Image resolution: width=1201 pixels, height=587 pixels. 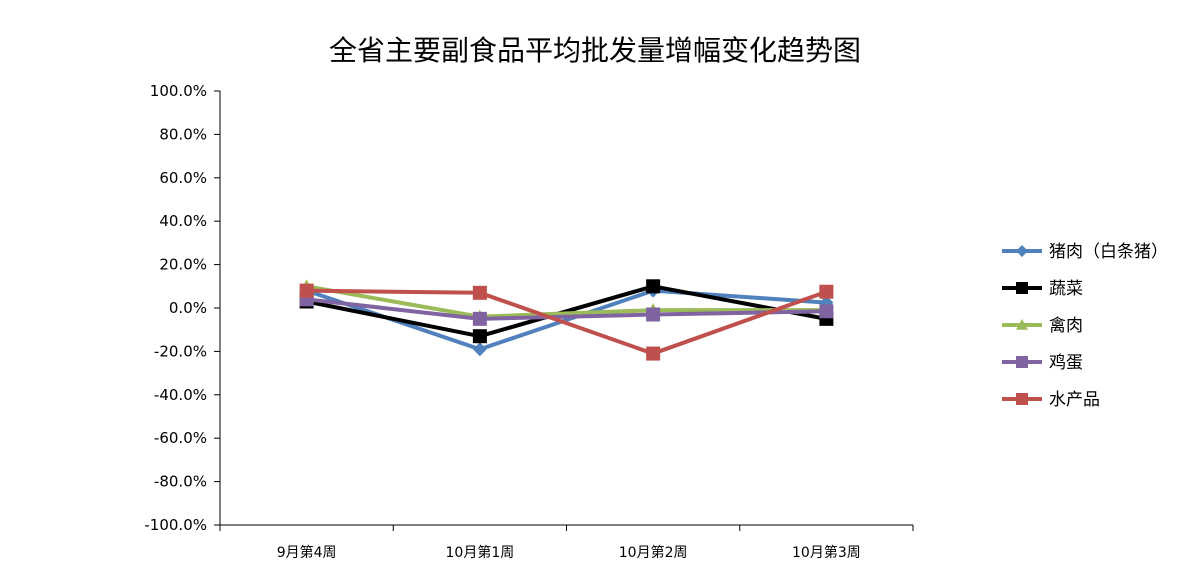 What do you see at coordinates (1066, 289) in the screenshot?
I see `legend-label: 蔬菜` at bounding box center [1066, 289].